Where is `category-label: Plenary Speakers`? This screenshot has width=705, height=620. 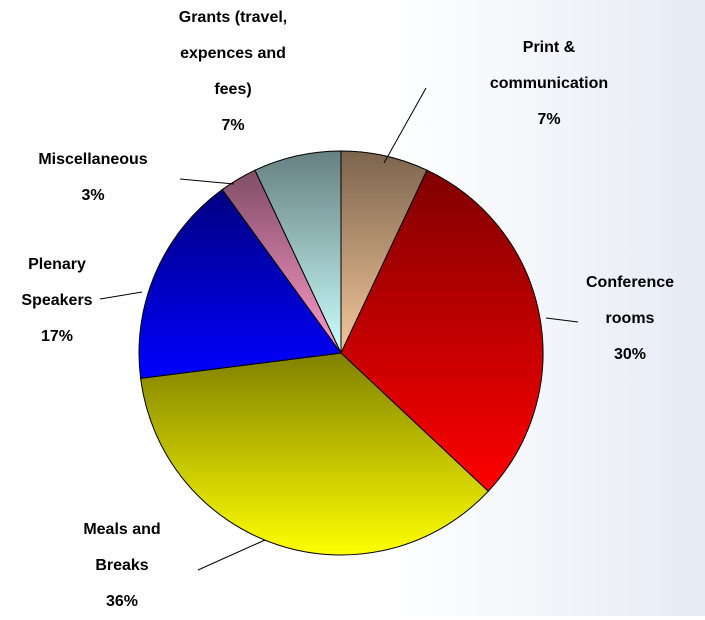 category-label: Plenary Speakers is located at coordinates (57, 282).